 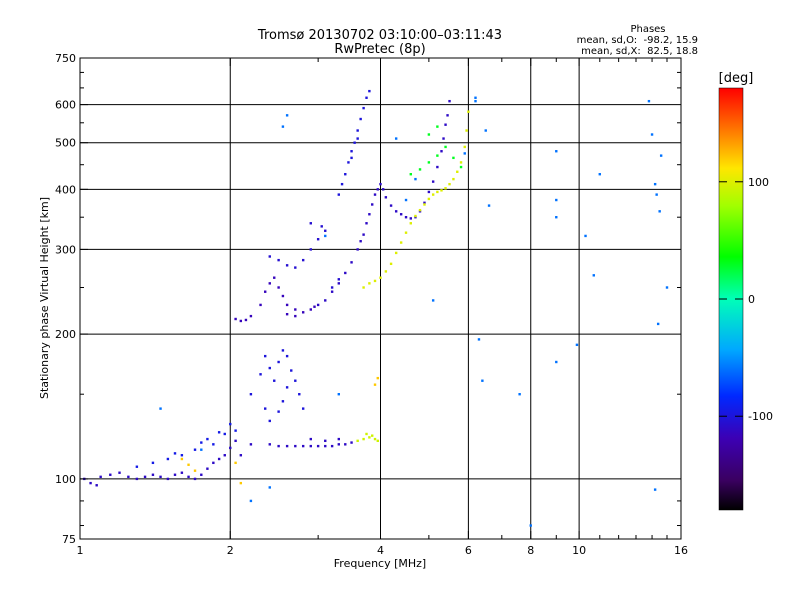 What do you see at coordinates (379, 49) in the screenshot?
I see `chart-subtitle: RwPretec (8p)` at bounding box center [379, 49].